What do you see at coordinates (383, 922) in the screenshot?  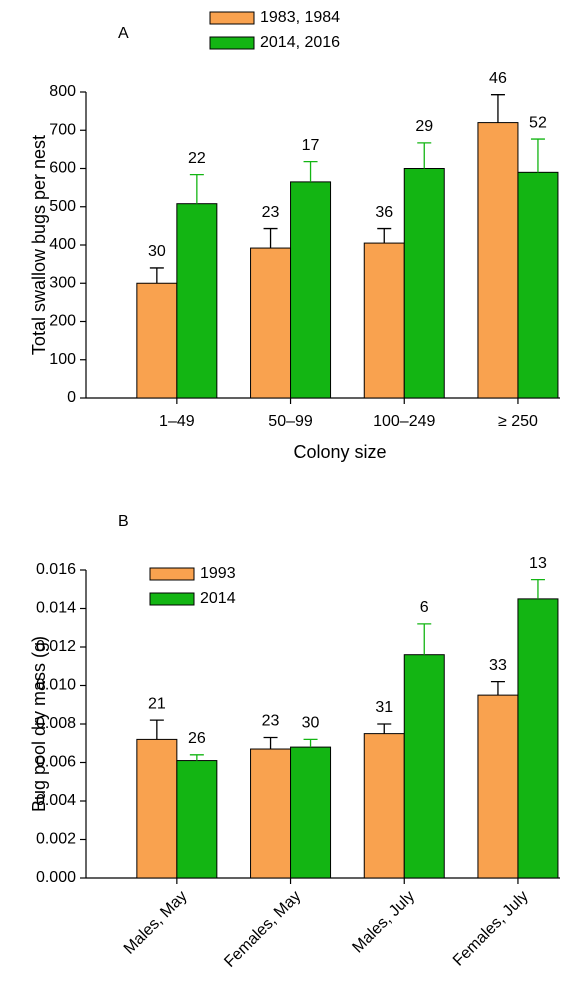 I see `x-tick-label: Males, July` at bounding box center [383, 922].